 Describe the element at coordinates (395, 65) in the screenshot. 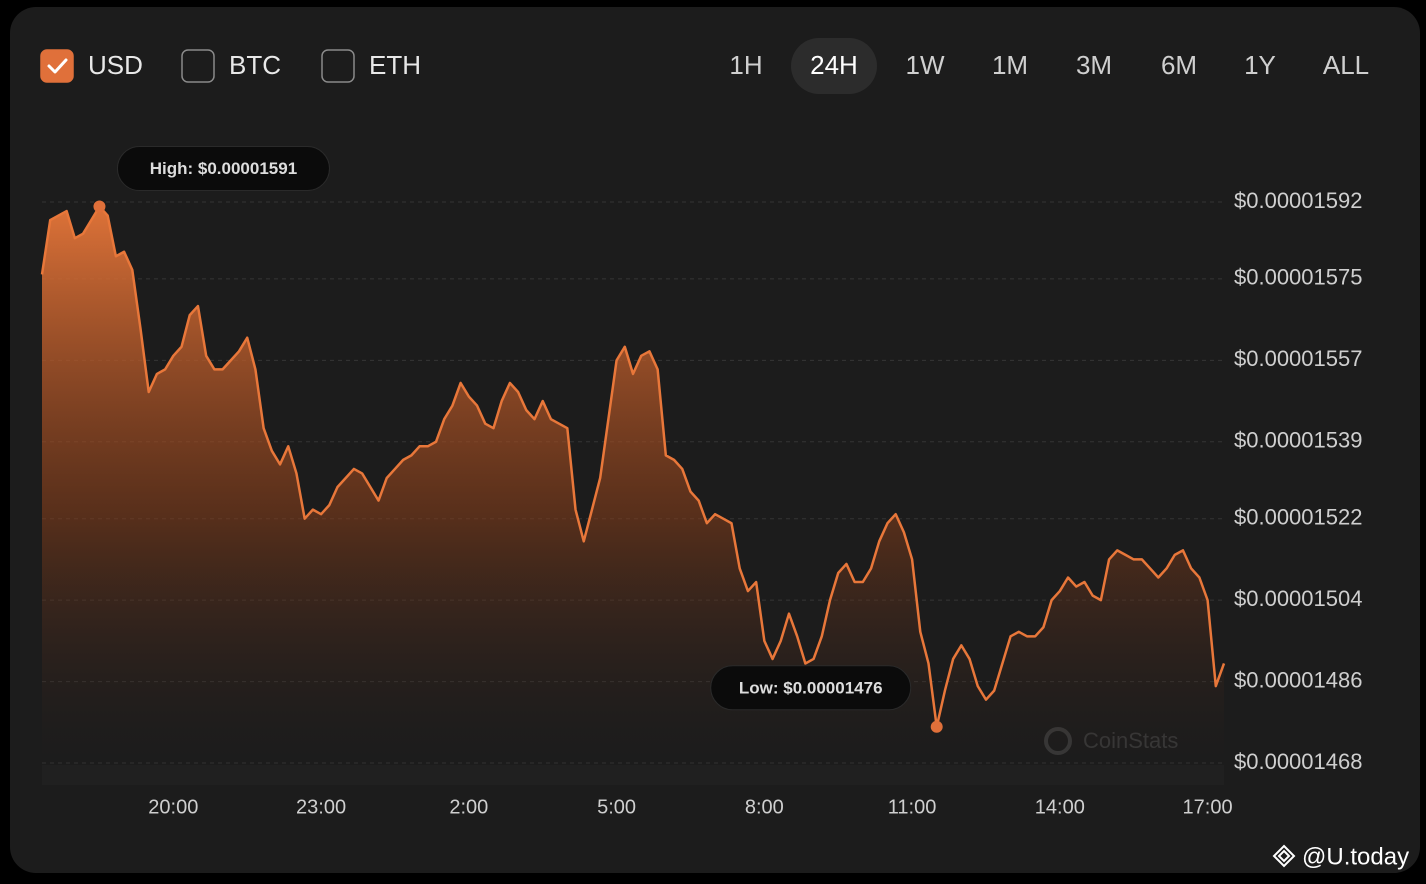

I see `currency-label: ETH` at that location.